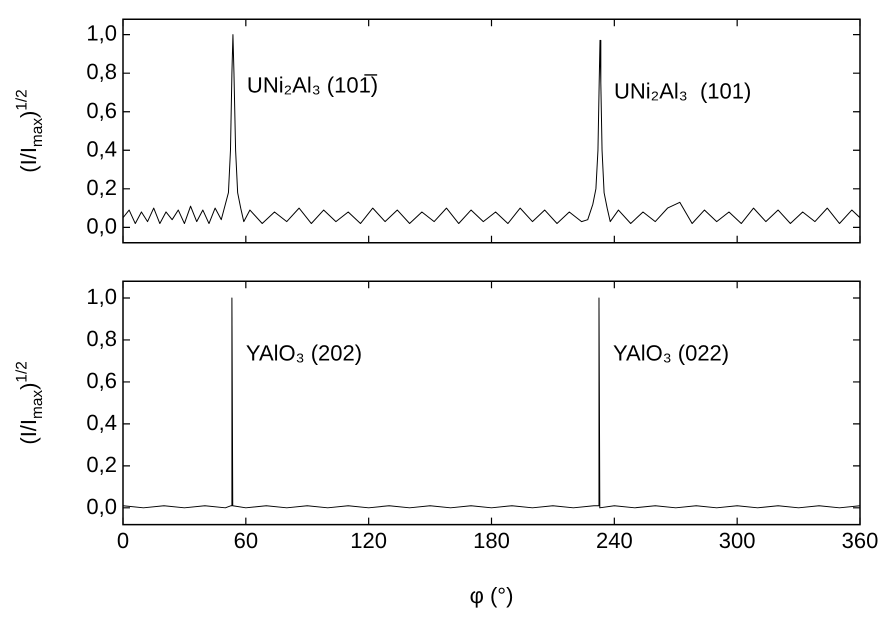 This screenshot has width=887, height=619. Describe the element at coordinates (246, 540) in the screenshot. I see `x-tick-label: 60` at that location.